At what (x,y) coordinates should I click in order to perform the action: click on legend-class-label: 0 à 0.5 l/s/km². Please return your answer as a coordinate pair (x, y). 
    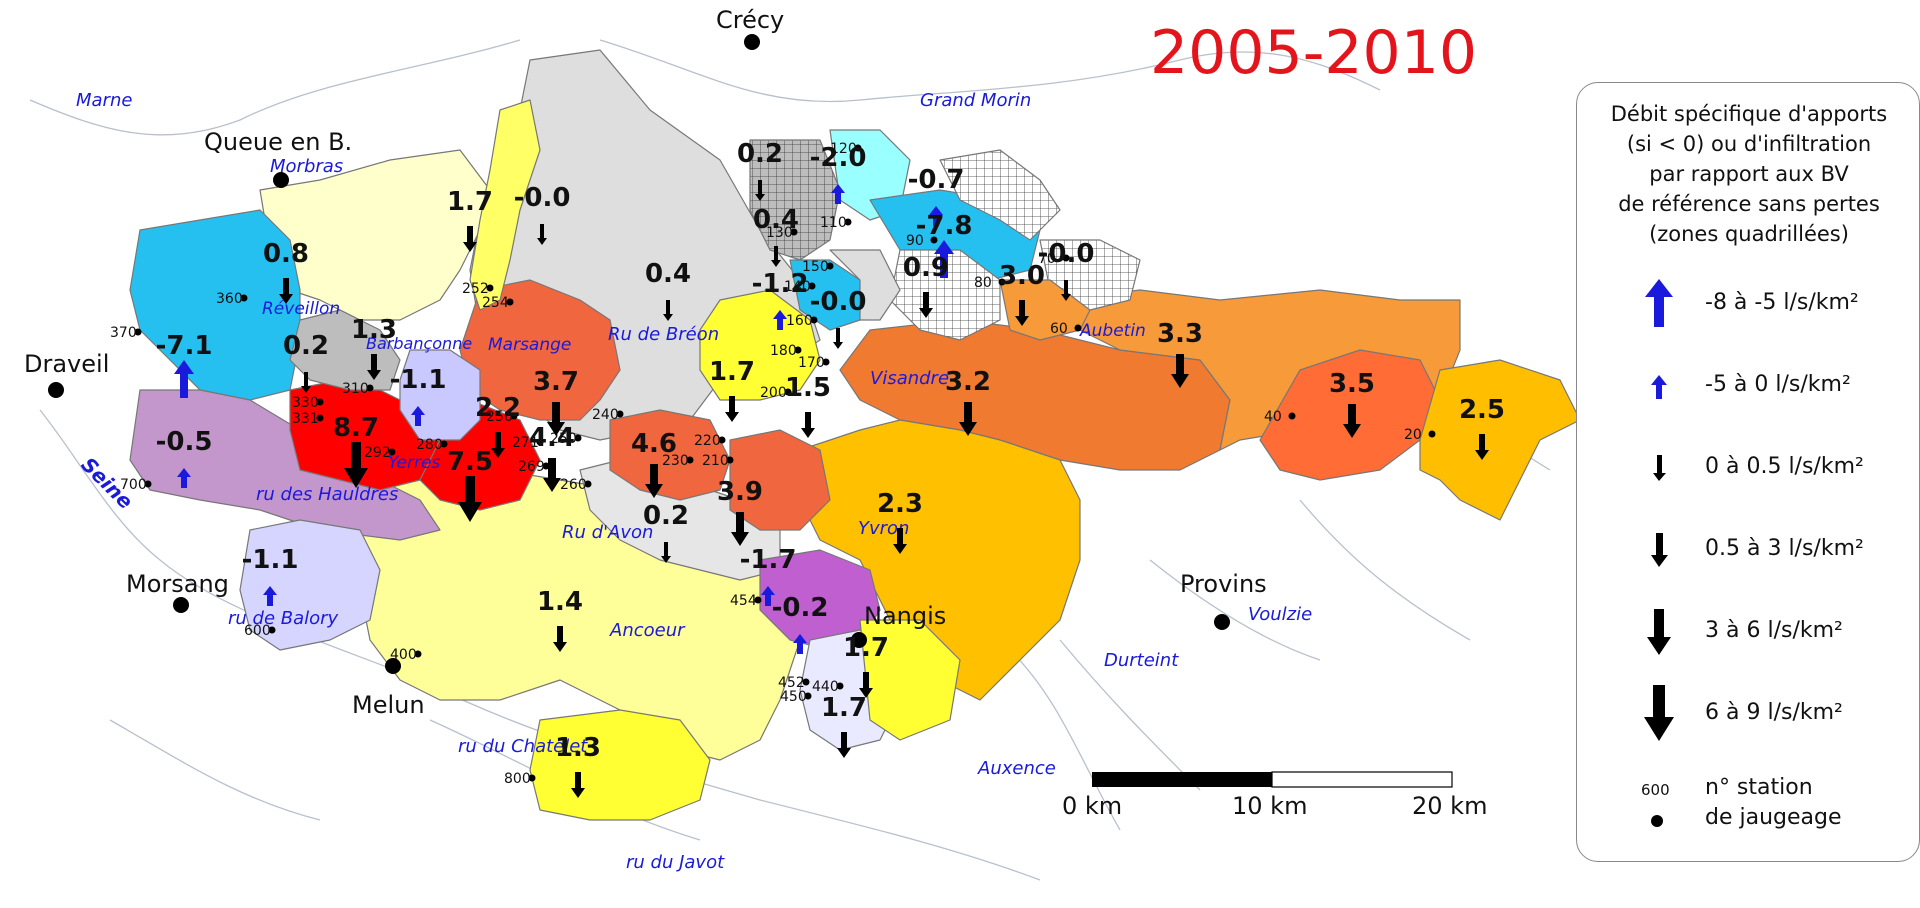
    Looking at the image, I should click on (1784, 466).